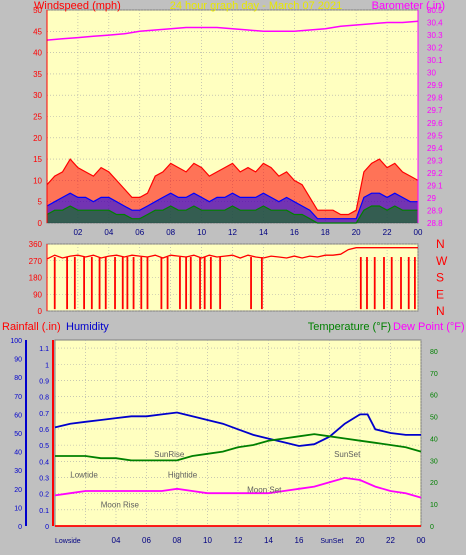  Describe the element at coordinates (44, 398) in the screenshot. I see `rain-tick-label: 0.8` at that location.